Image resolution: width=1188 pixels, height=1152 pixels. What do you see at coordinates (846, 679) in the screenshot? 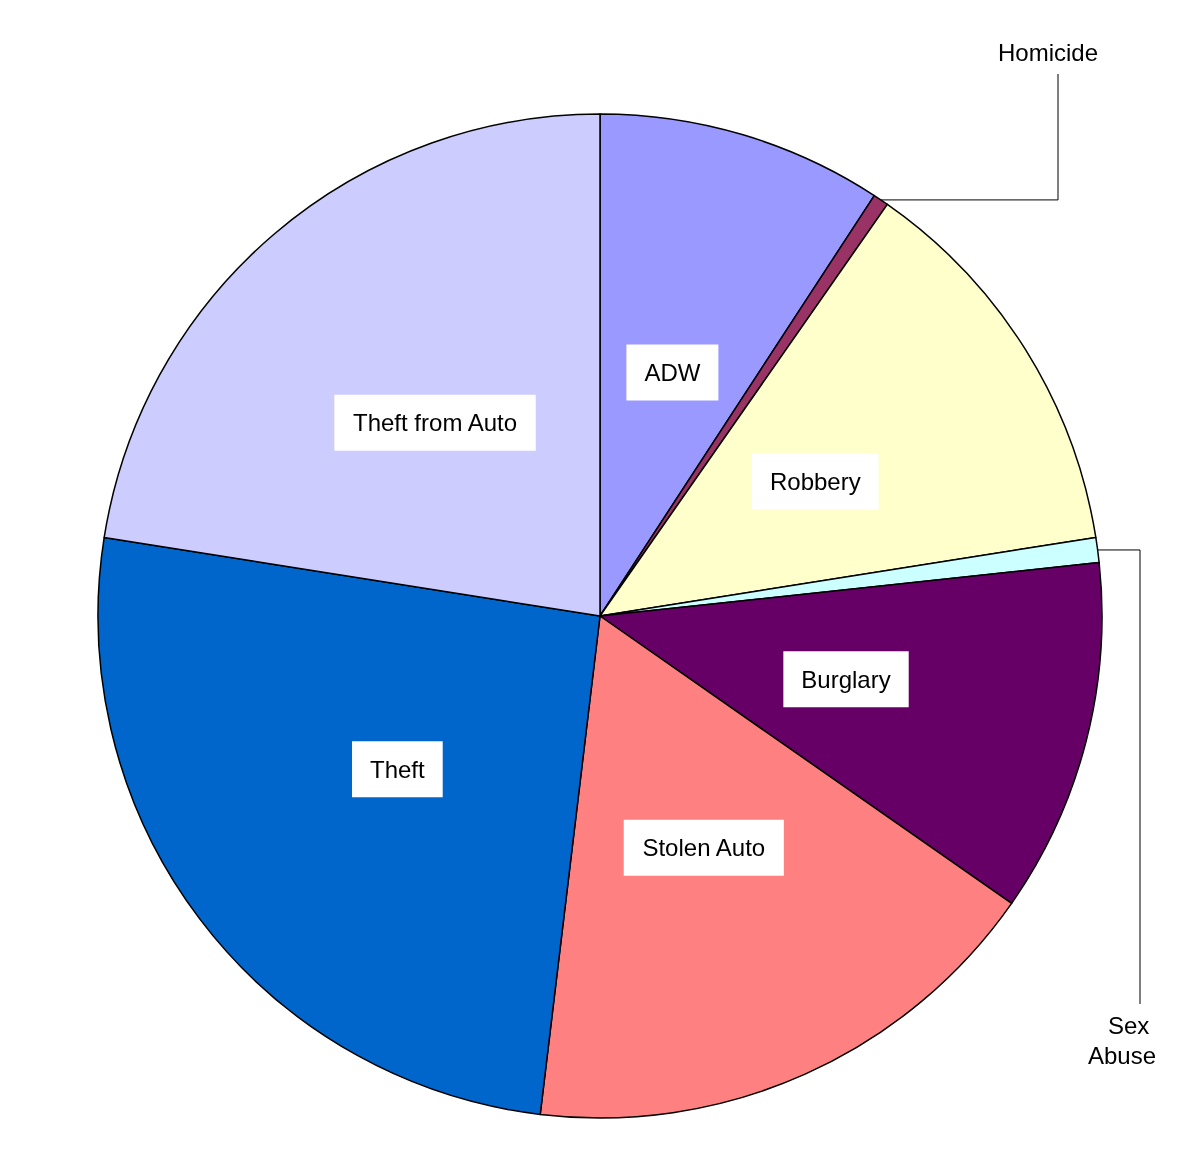
I see `slice-label: Burglary` at bounding box center [846, 679].